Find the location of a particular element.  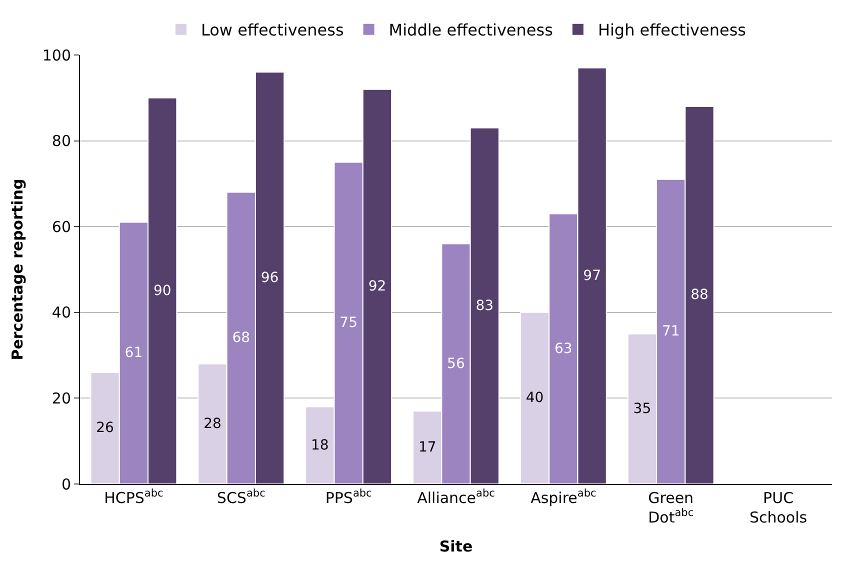

y-tick-label: 80 is located at coordinates (61, 141).